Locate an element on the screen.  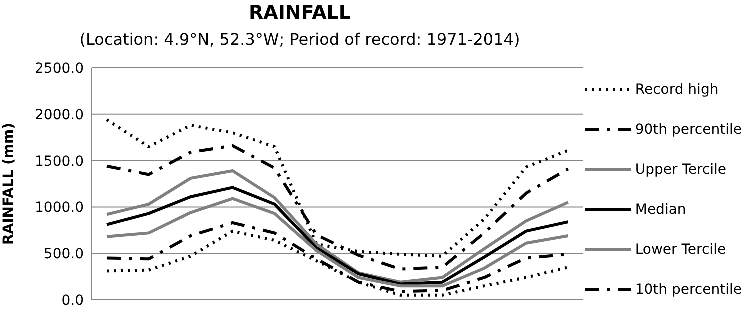
y-tick-label: 1000.0 is located at coordinates (59, 208).